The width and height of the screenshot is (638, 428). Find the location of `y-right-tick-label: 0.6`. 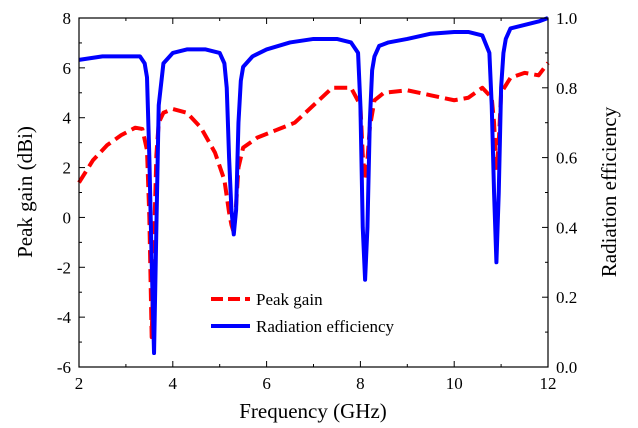

y-right-tick-label: 0.6 is located at coordinates (566, 158).